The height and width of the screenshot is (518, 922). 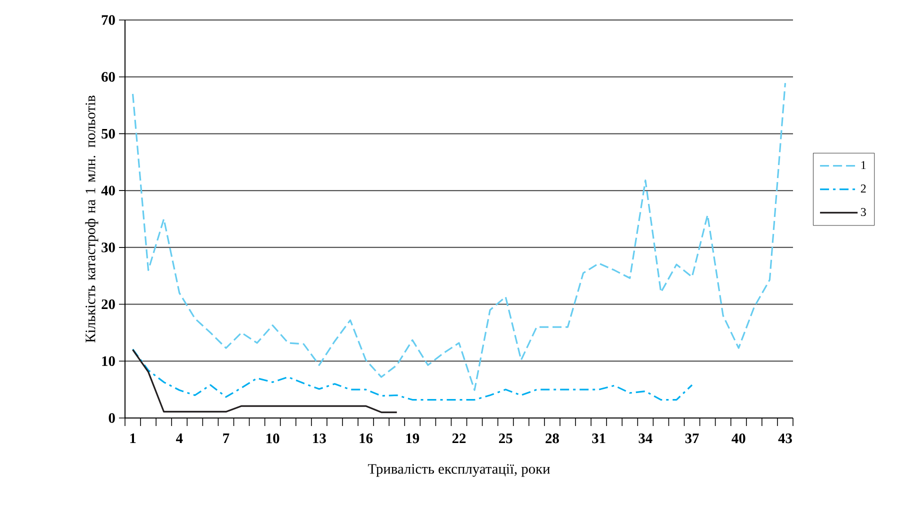 What do you see at coordinates (863, 165) in the screenshot?
I see `legend-label: 1` at bounding box center [863, 165].